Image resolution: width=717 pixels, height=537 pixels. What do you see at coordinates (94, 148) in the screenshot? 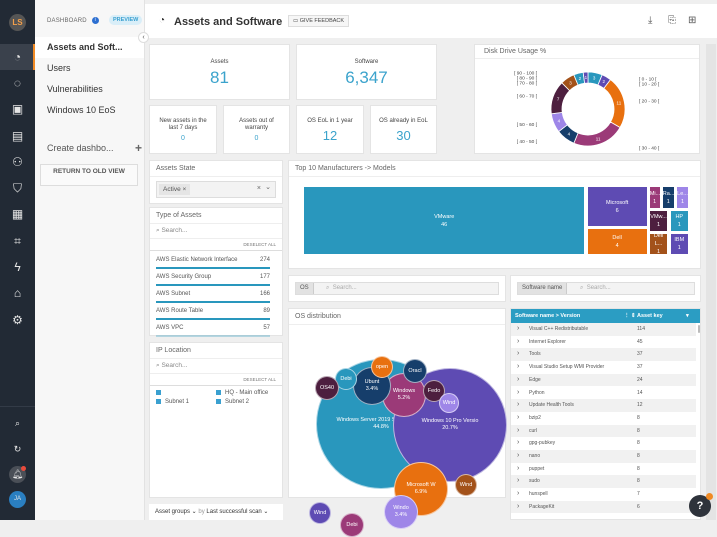
I see `create-dashboard-button: Create dashbo... +` at bounding box center [94, 148].